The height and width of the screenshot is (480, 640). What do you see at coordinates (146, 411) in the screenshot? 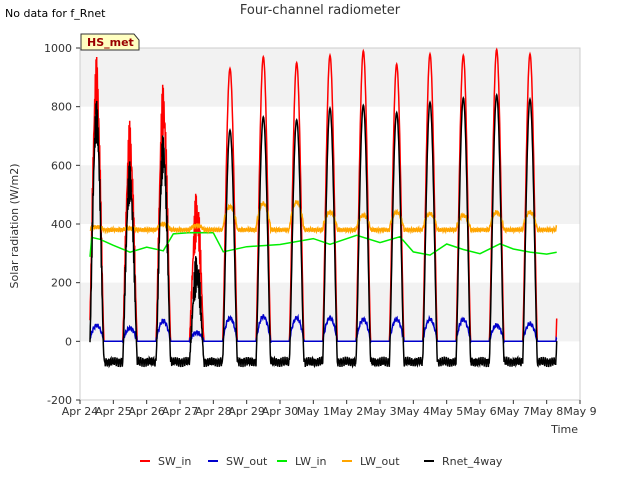
I see `x-tick-label: Apr 26` at bounding box center [146, 411].